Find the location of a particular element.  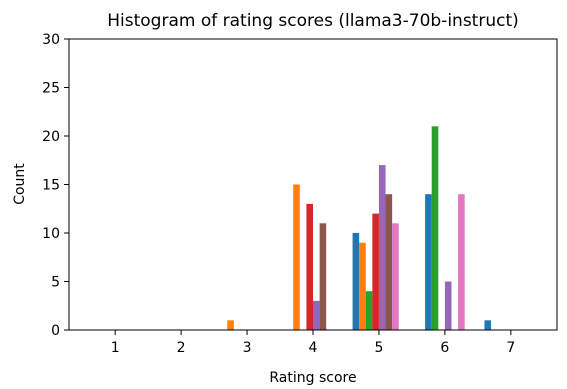

x-axis-ticks: 1 2 3 4 5 6 7 is located at coordinates (313, 343).